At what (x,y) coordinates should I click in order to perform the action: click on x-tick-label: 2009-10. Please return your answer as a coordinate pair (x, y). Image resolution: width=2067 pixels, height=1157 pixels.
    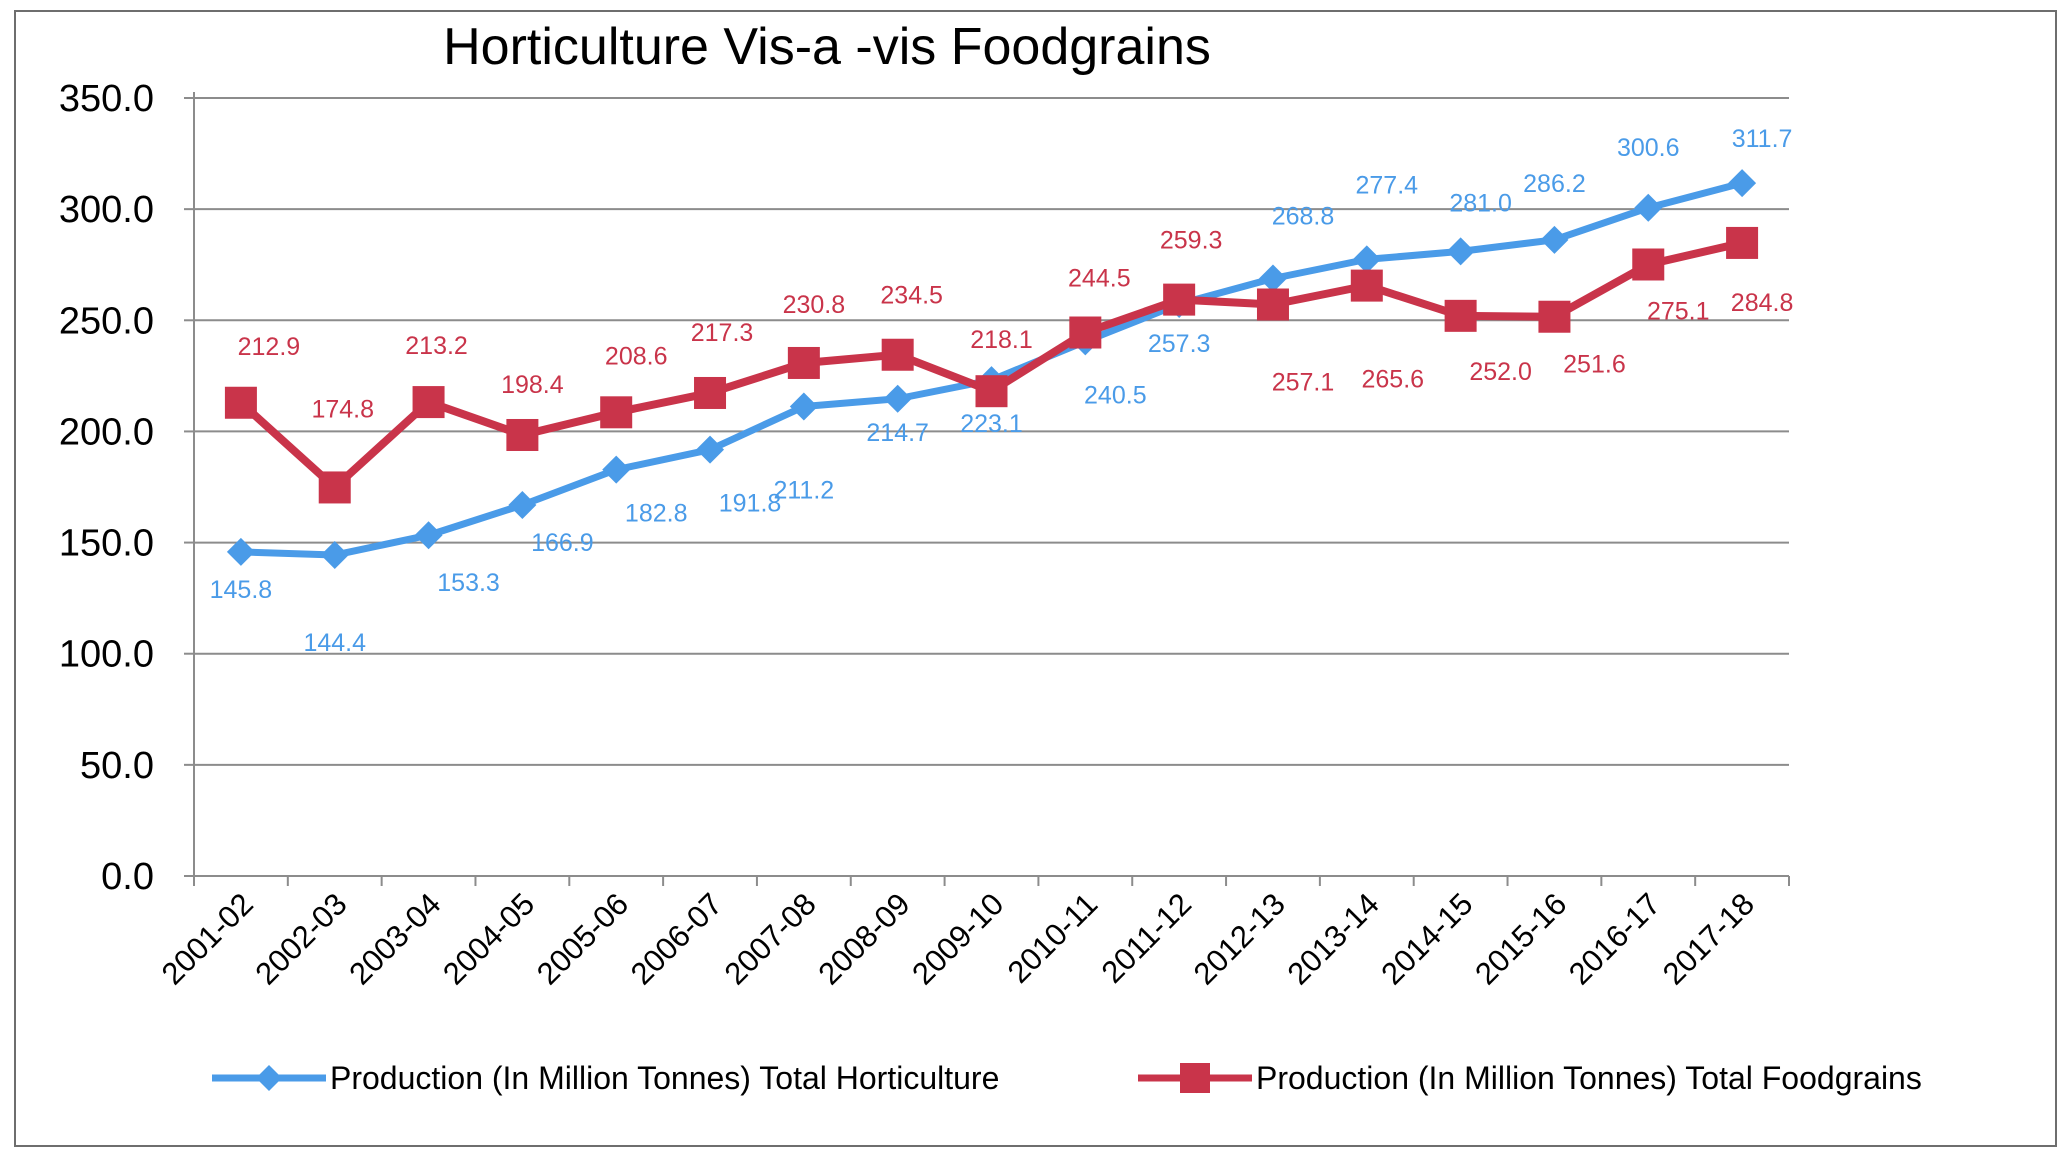
    Looking at the image, I should click on (957, 938).